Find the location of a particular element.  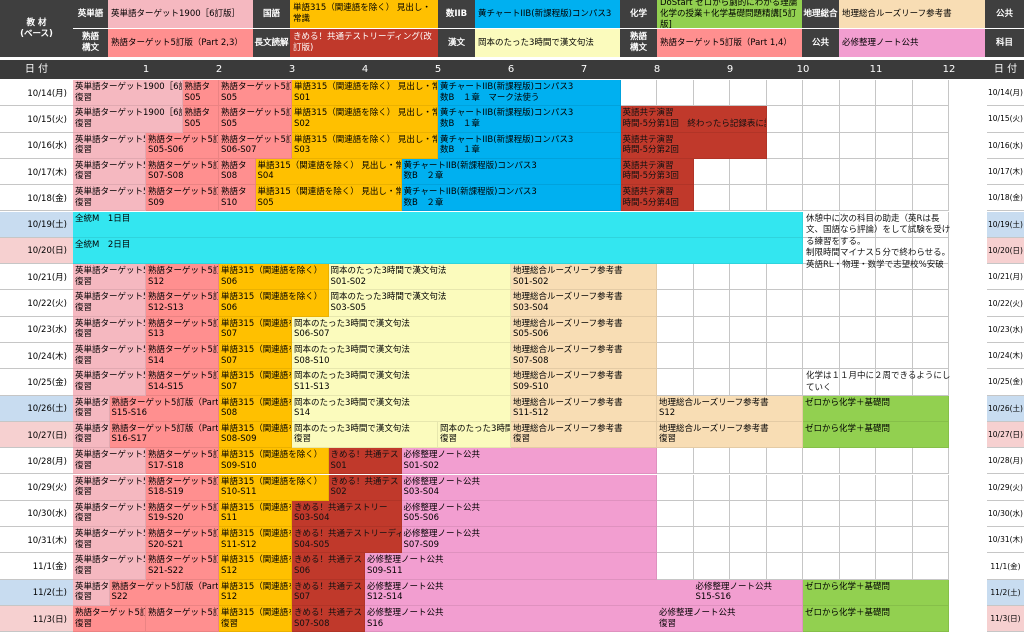

date-cell: 10/22(火) is located at coordinates (36, 303).